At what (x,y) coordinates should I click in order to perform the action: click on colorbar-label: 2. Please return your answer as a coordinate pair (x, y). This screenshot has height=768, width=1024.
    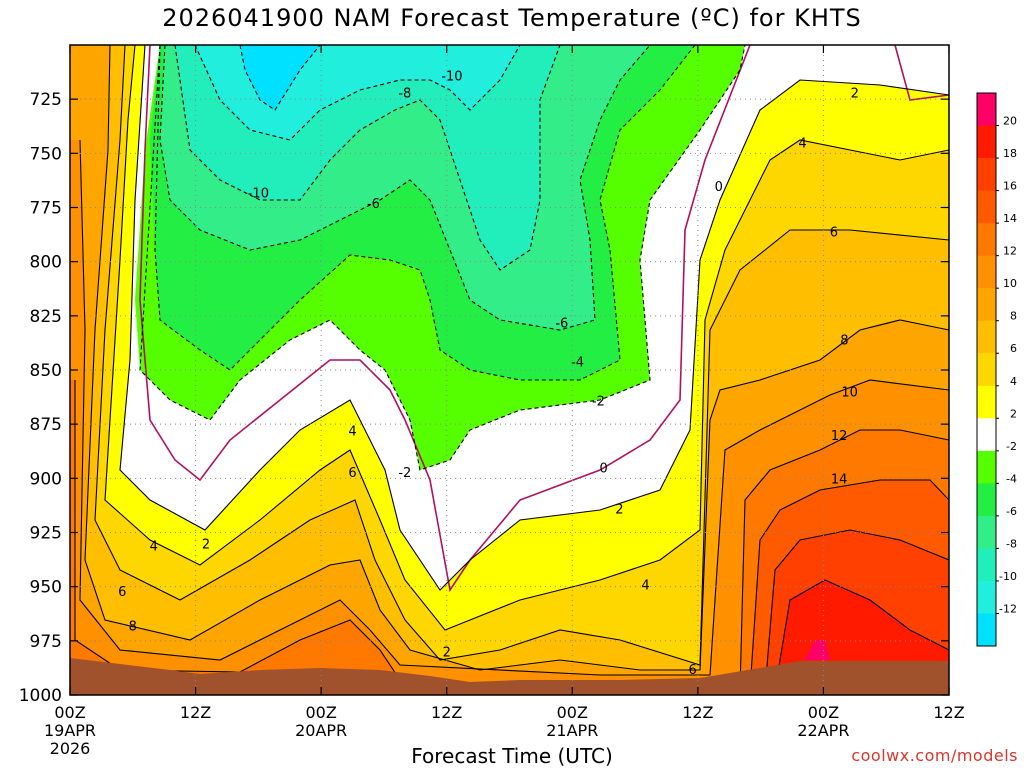
    Looking at the image, I should click on (1013, 413).